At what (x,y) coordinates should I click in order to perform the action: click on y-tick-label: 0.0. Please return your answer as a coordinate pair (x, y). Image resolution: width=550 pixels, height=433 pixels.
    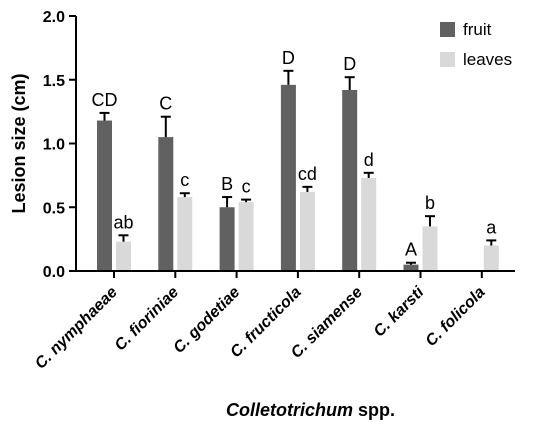
    Looking at the image, I should click on (54, 272).